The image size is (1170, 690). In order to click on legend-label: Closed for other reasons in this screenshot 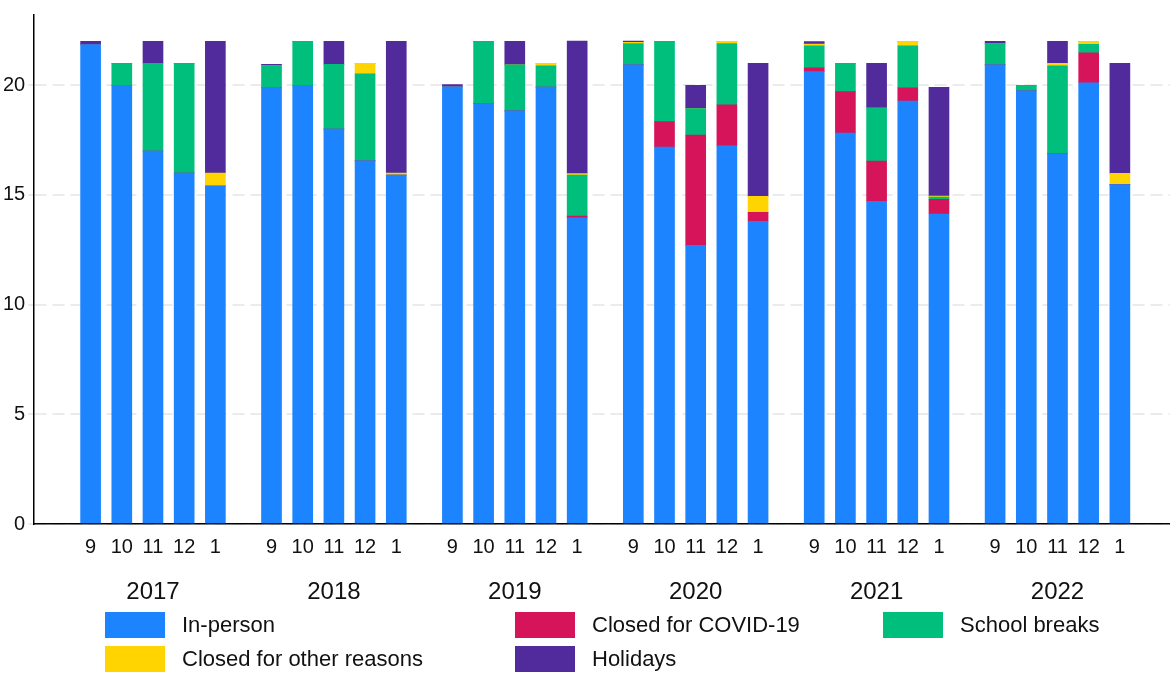, I will do `click(302, 659)`.